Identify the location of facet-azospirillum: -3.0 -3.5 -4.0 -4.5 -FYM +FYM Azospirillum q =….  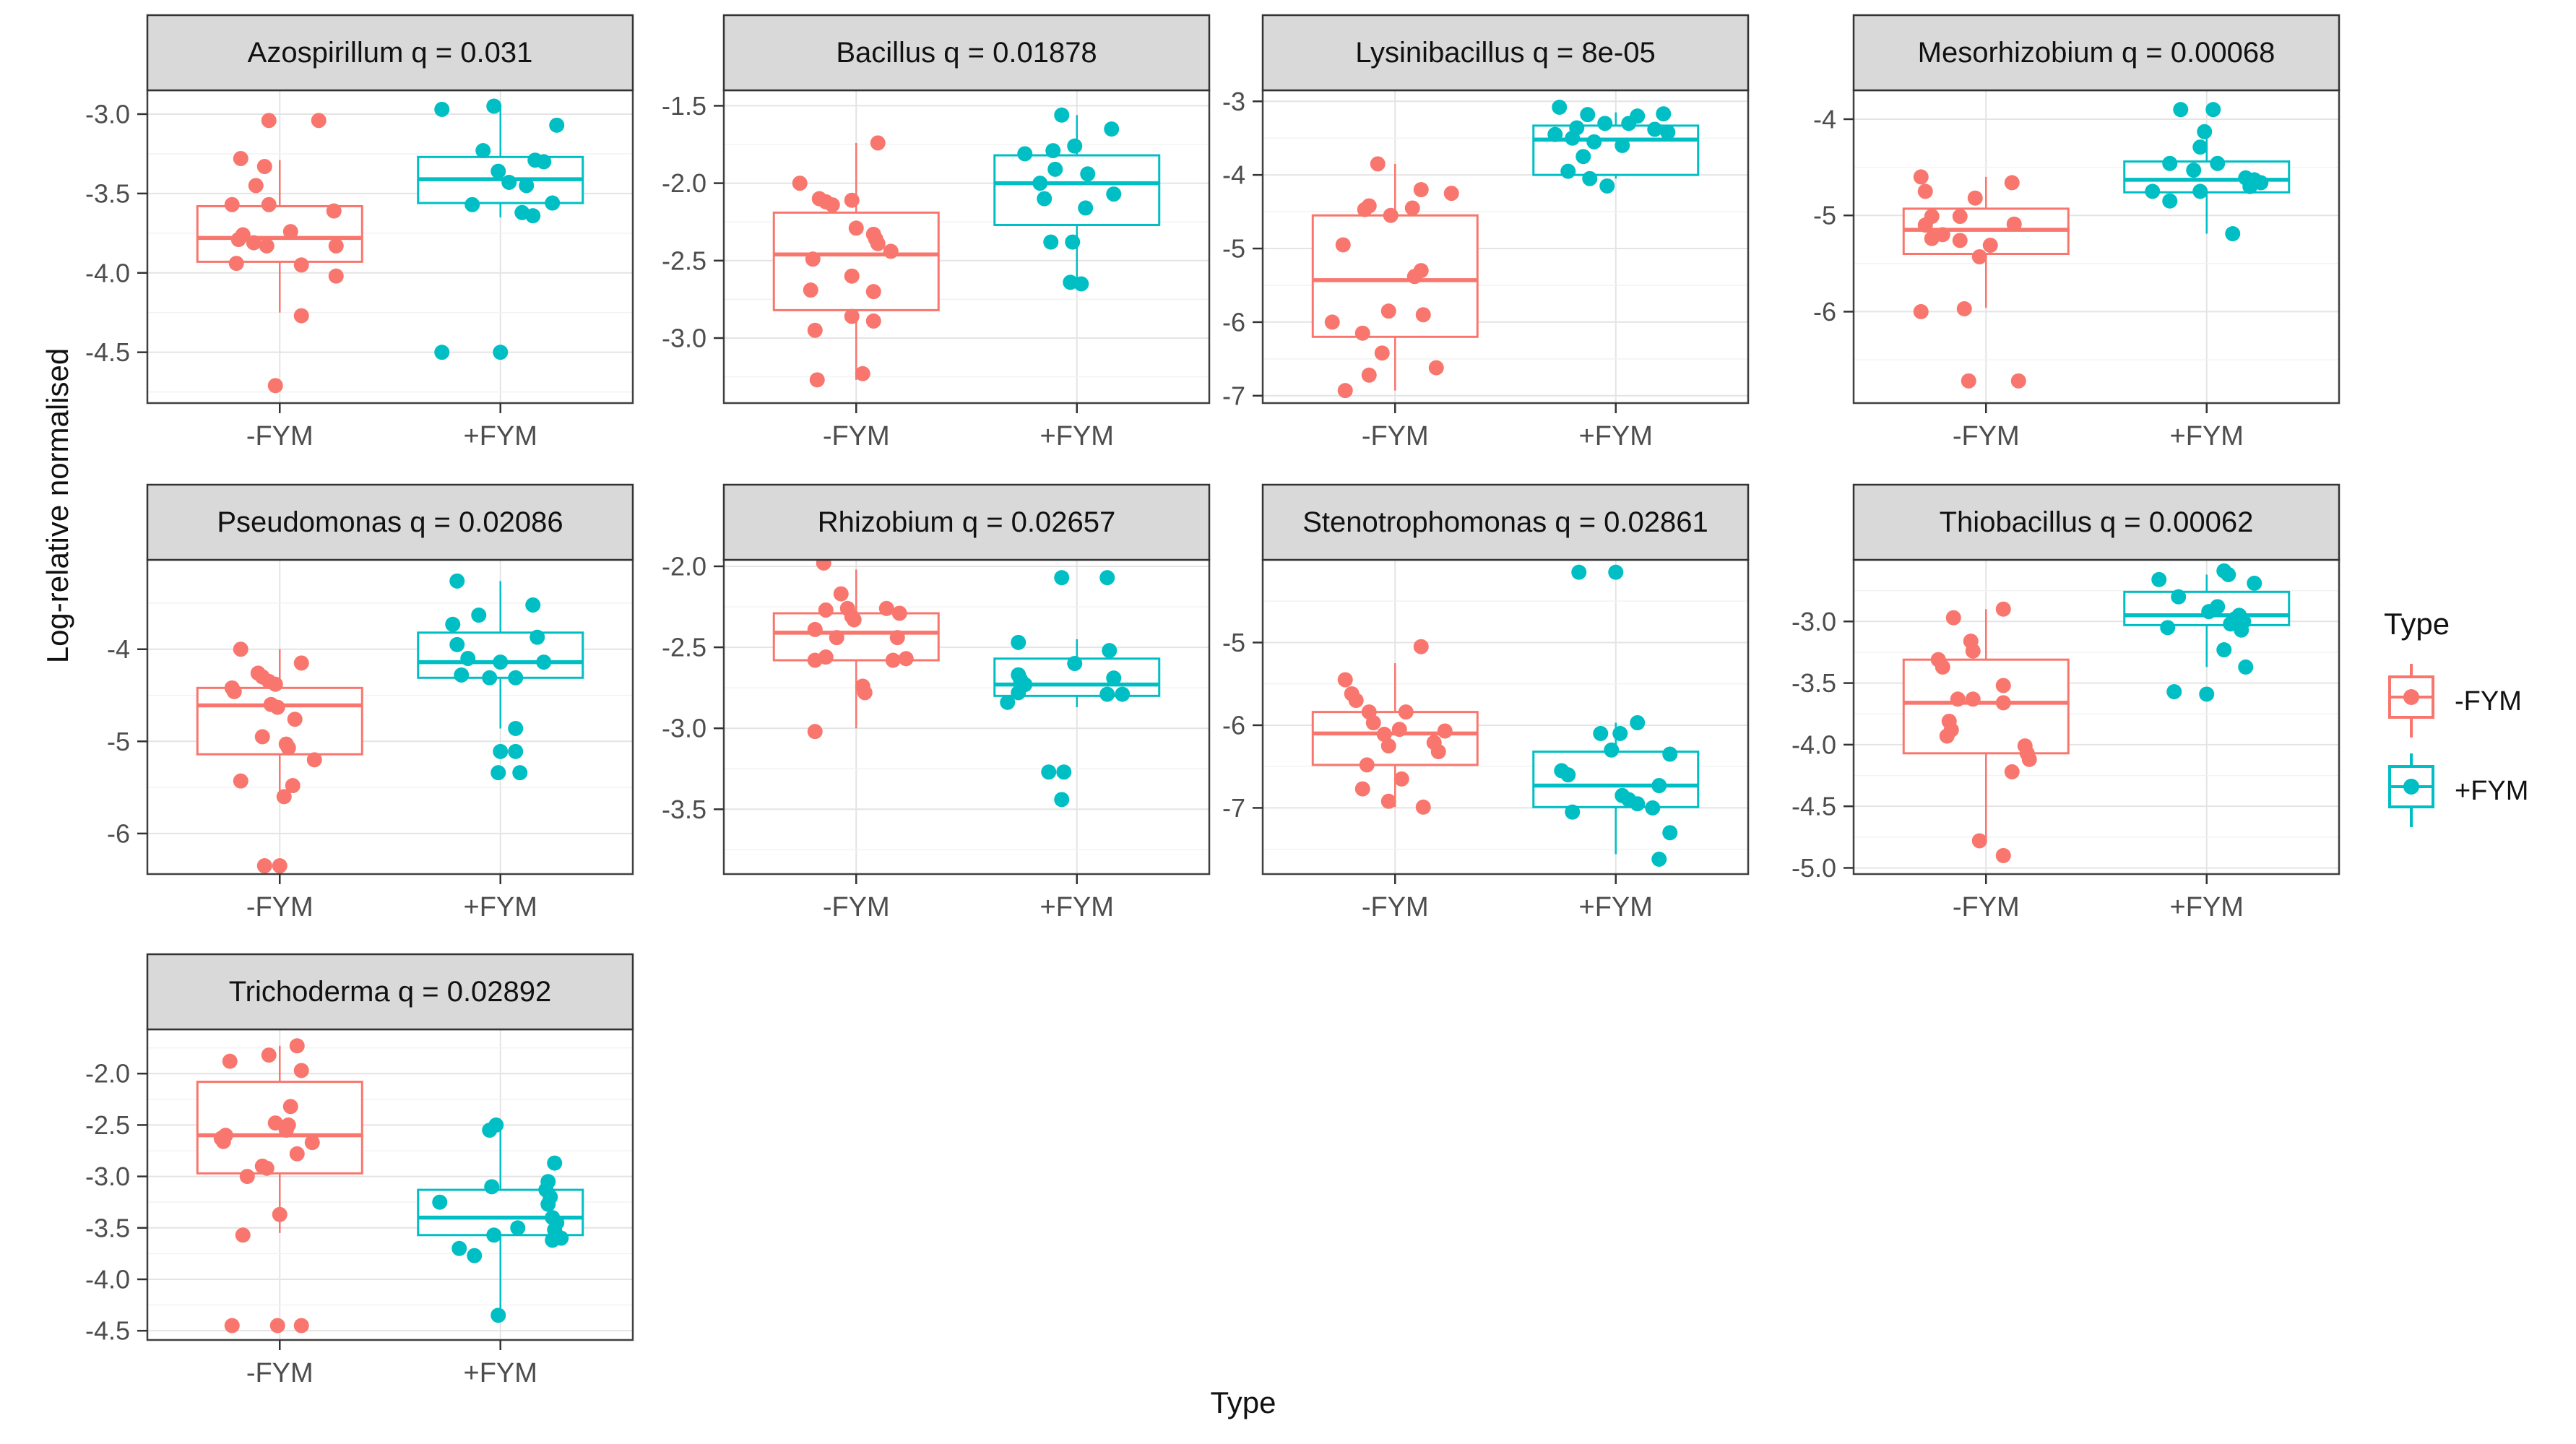
(359, 232).